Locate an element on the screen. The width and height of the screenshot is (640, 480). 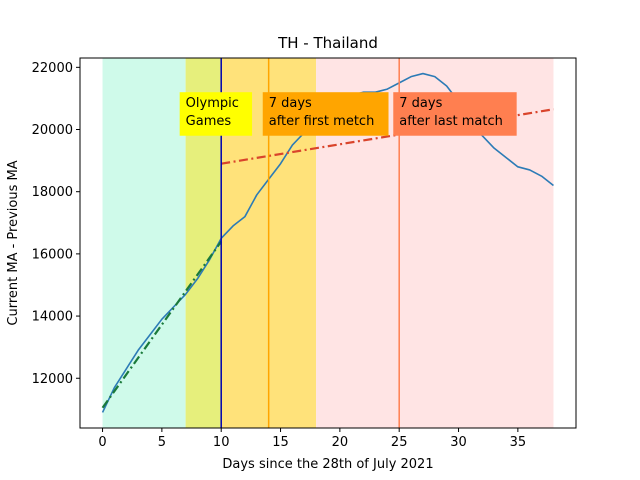
y-tick-label: 22000 is located at coordinates (52, 68).